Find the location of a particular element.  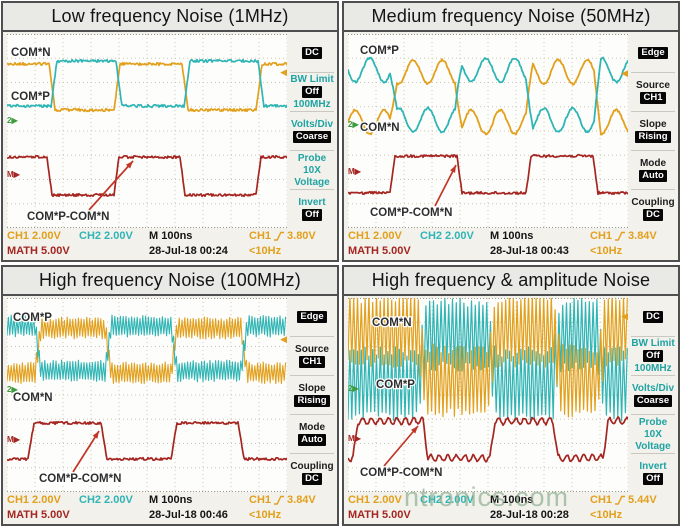

slope-badge: Rising is located at coordinates (312, 401).